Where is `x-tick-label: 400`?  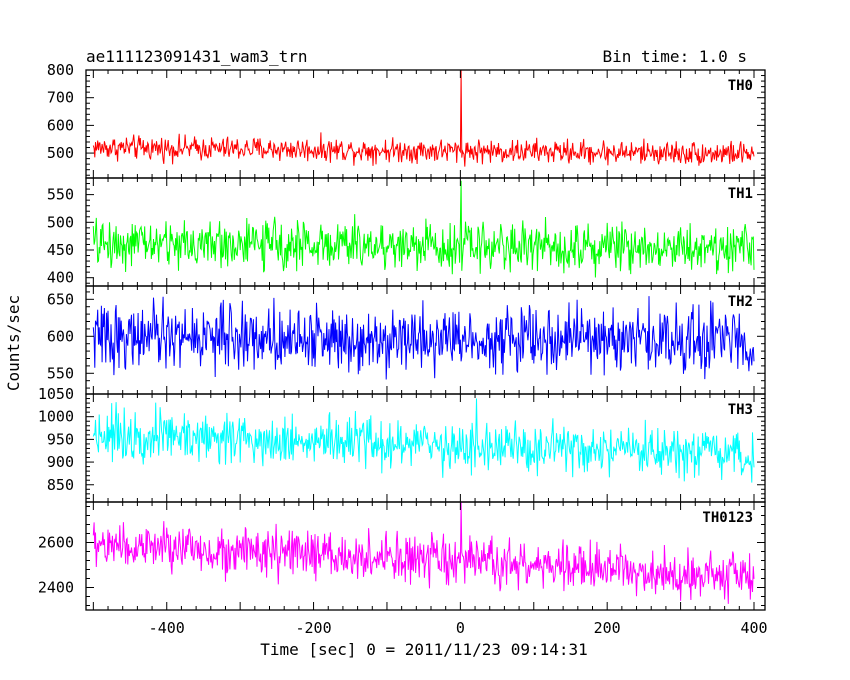
x-tick-label: 400 is located at coordinates (753, 628).